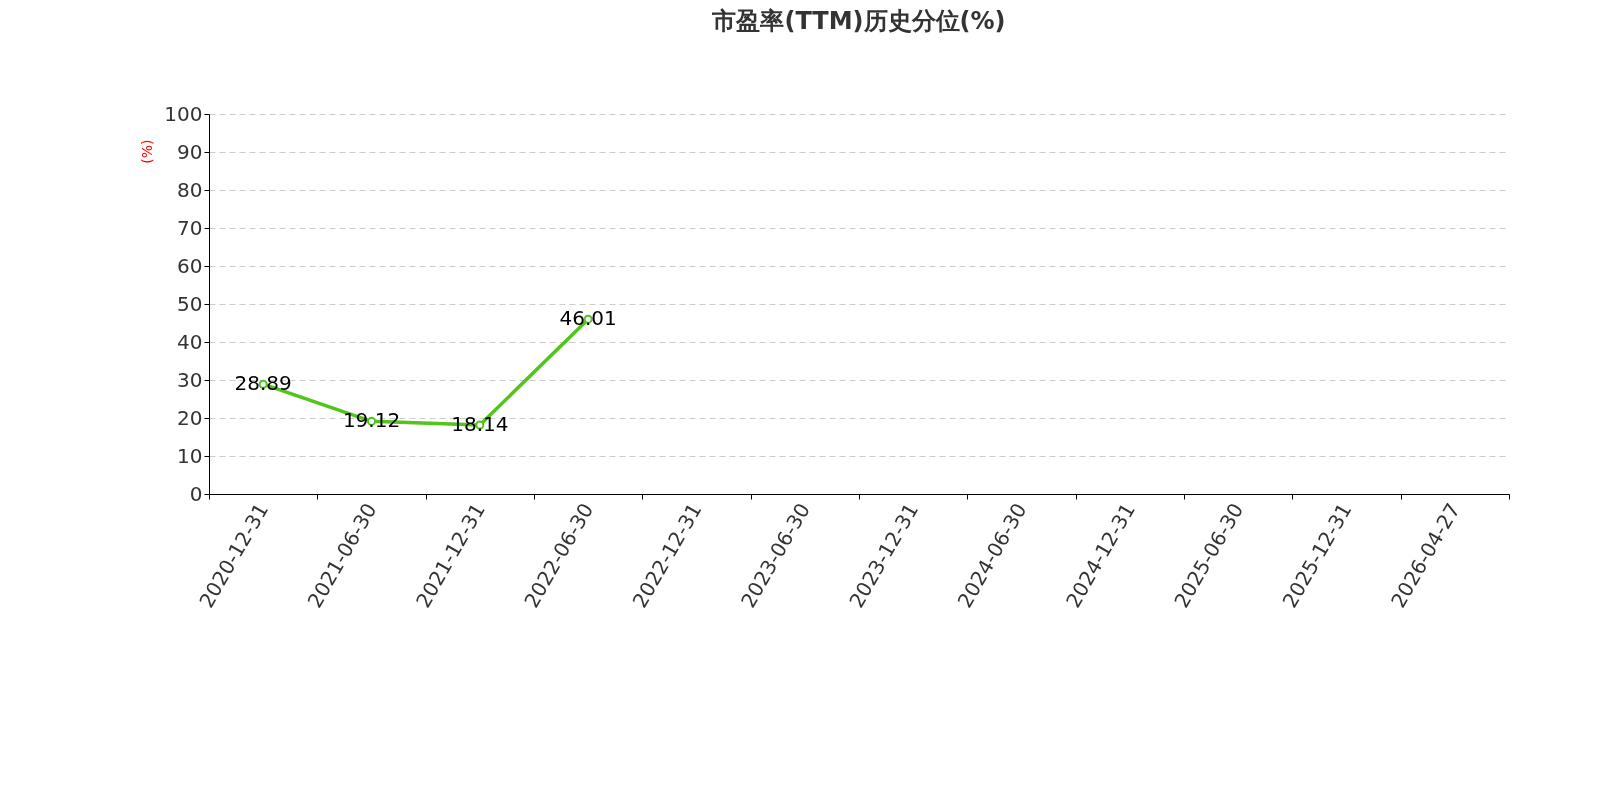 The width and height of the screenshot is (1600, 800). What do you see at coordinates (190, 189) in the screenshot?
I see `y-tick-label: 80` at bounding box center [190, 189].